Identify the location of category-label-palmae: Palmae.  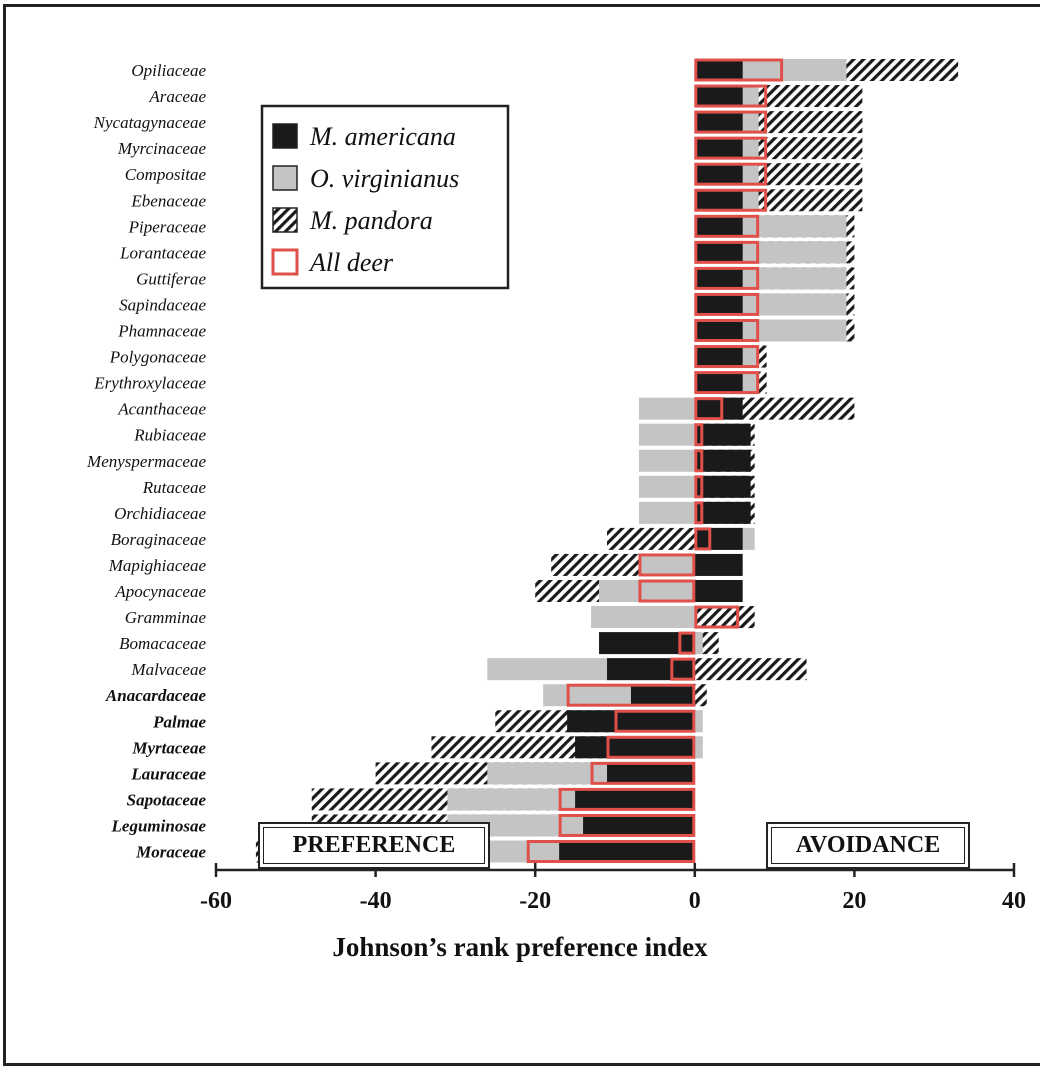
(179, 721).